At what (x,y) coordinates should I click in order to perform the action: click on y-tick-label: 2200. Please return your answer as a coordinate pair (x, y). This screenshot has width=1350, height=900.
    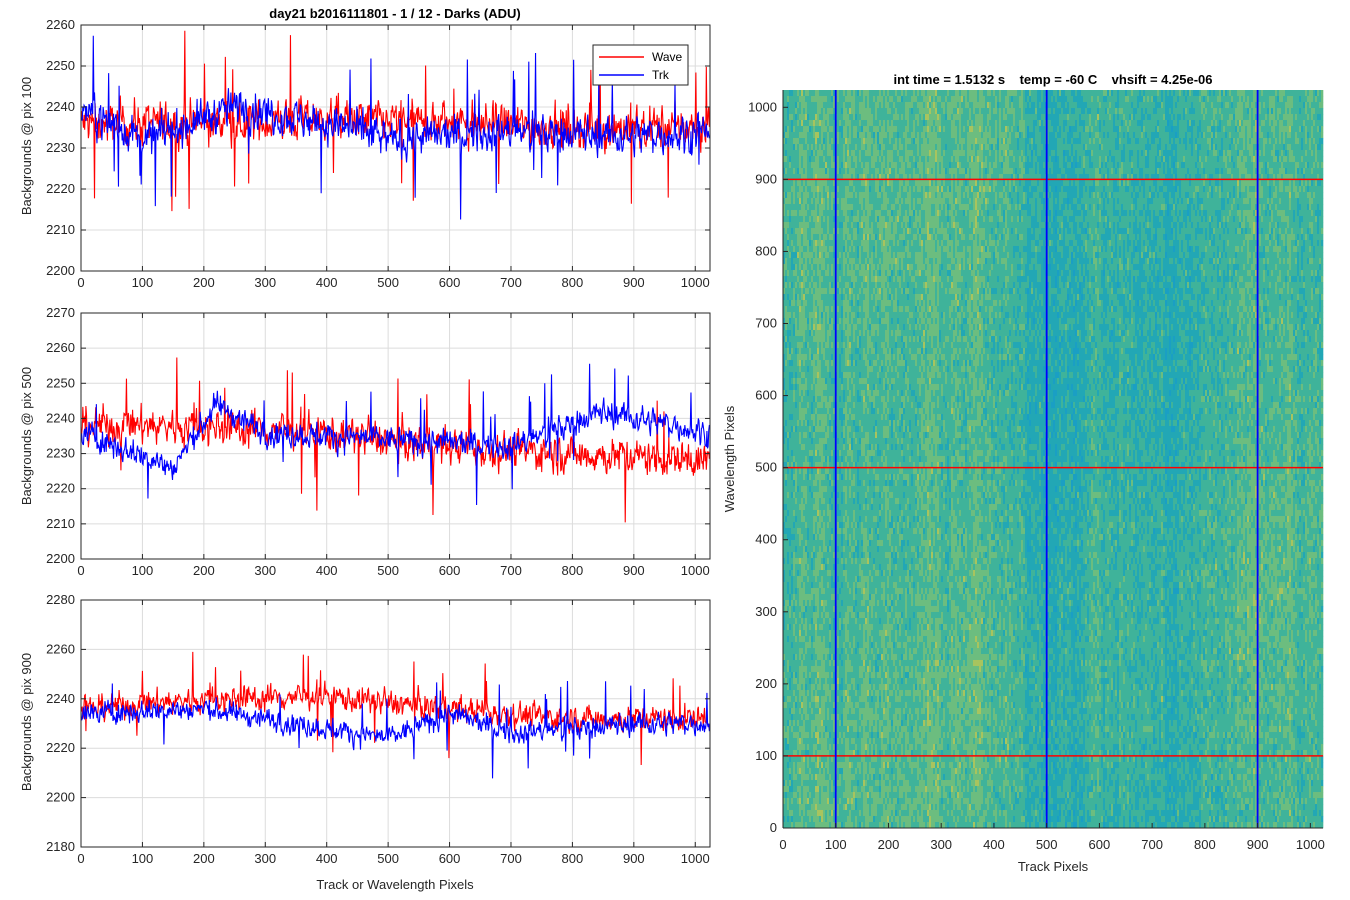
    Looking at the image, I should click on (60, 797).